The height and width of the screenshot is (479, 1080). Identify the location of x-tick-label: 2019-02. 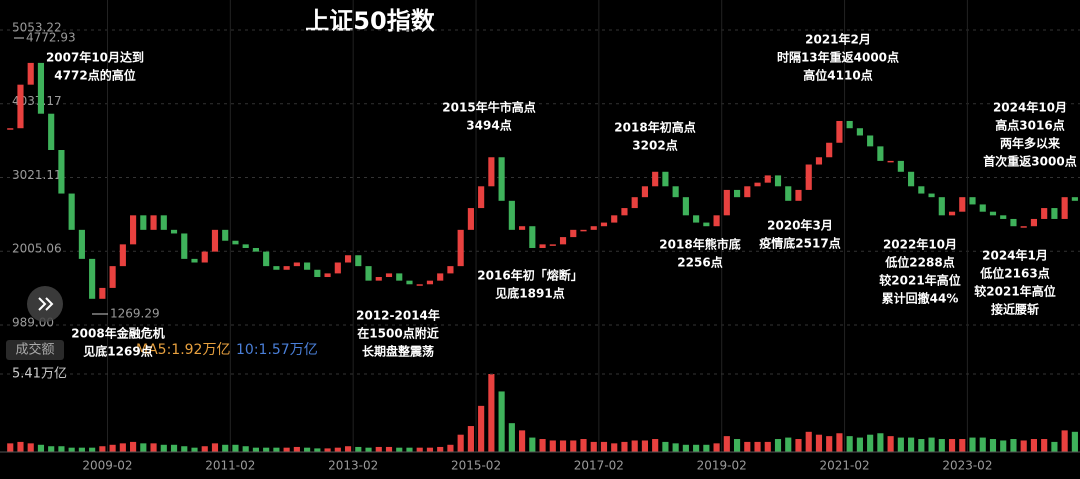
(722, 466).